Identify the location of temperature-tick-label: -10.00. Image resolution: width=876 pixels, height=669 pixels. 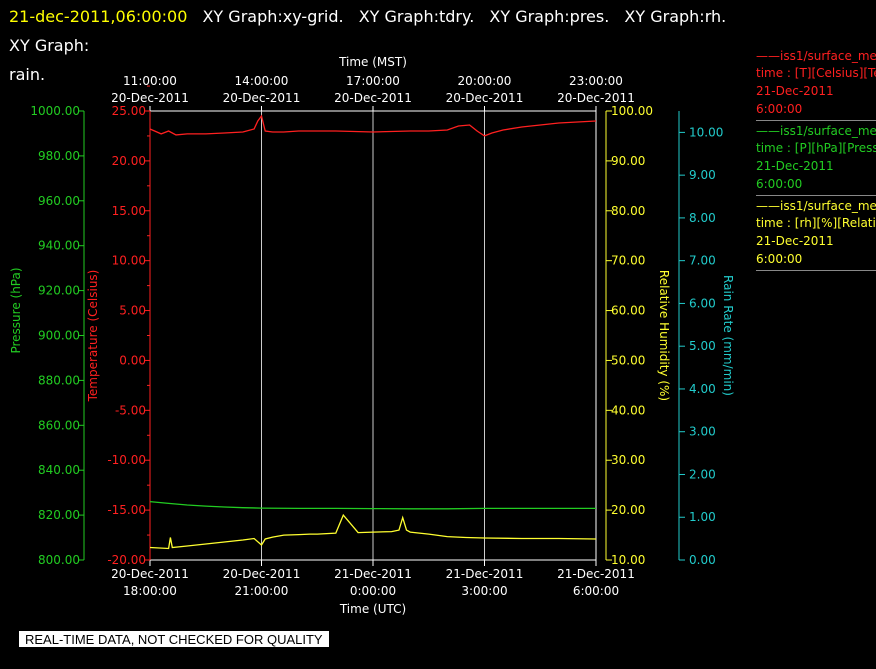
(126, 460).